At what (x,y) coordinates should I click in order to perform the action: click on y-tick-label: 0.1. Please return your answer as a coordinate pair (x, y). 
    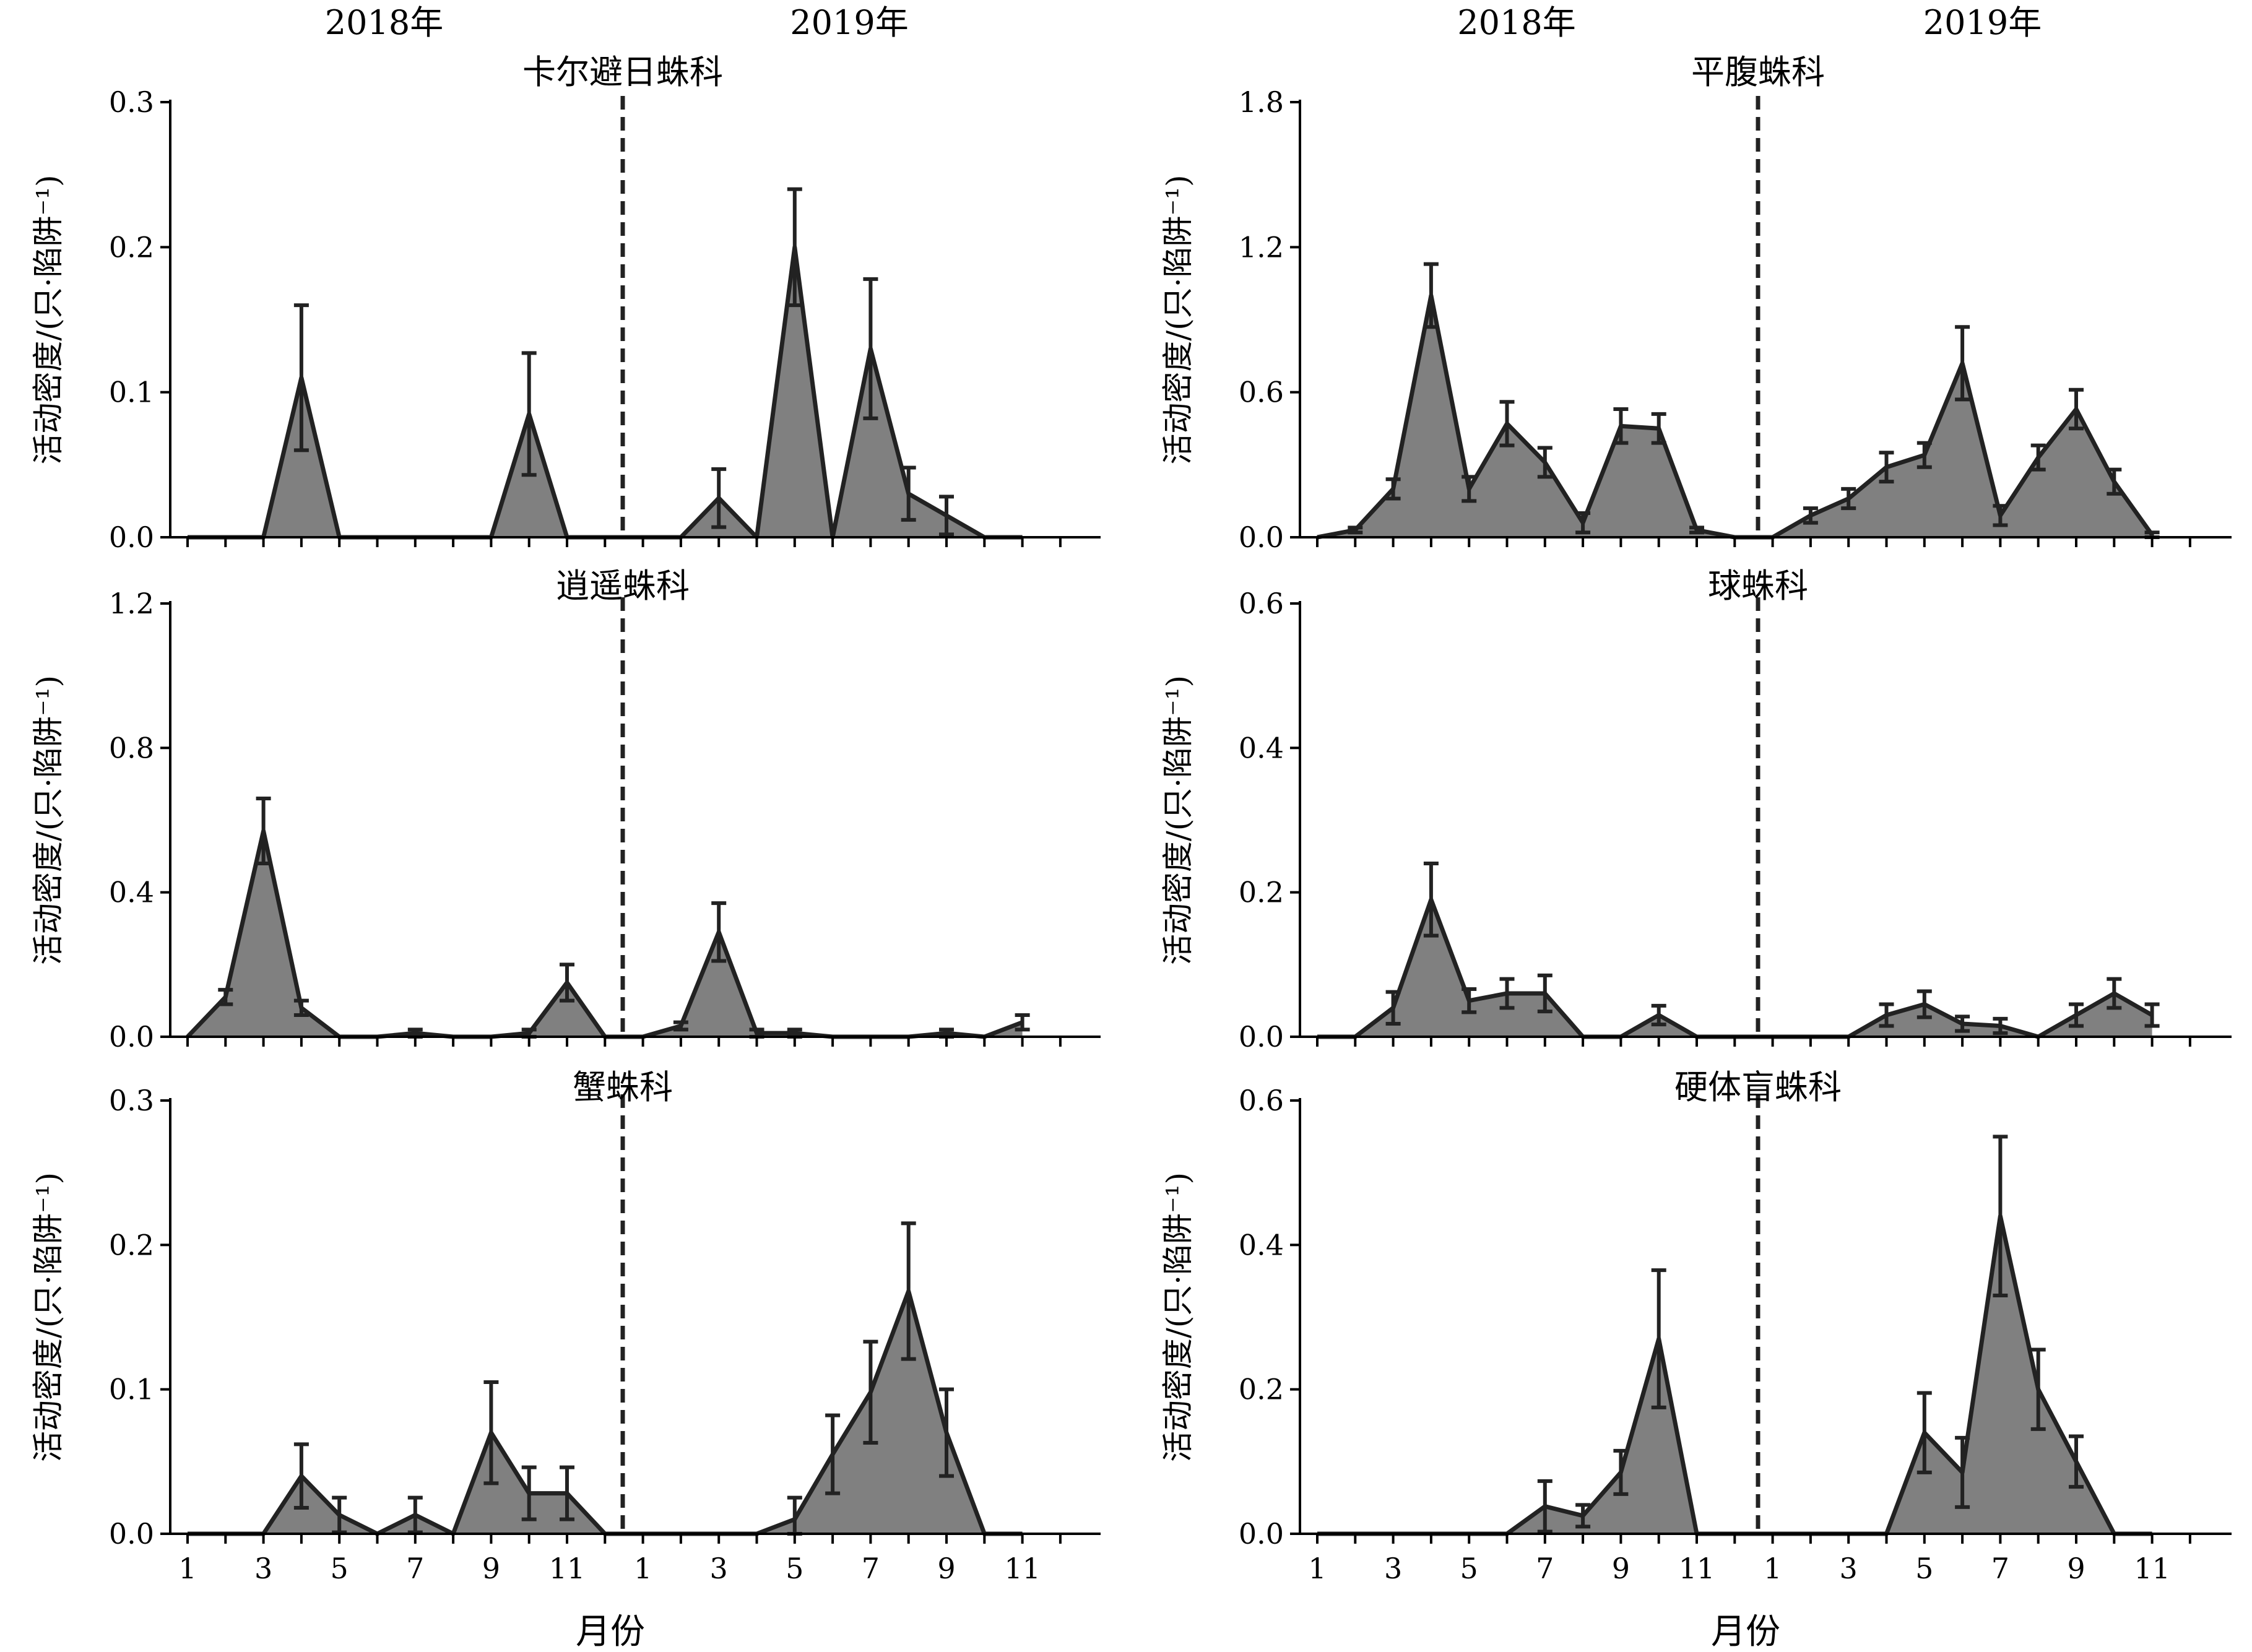
    Looking at the image, I should click on (131, 392).